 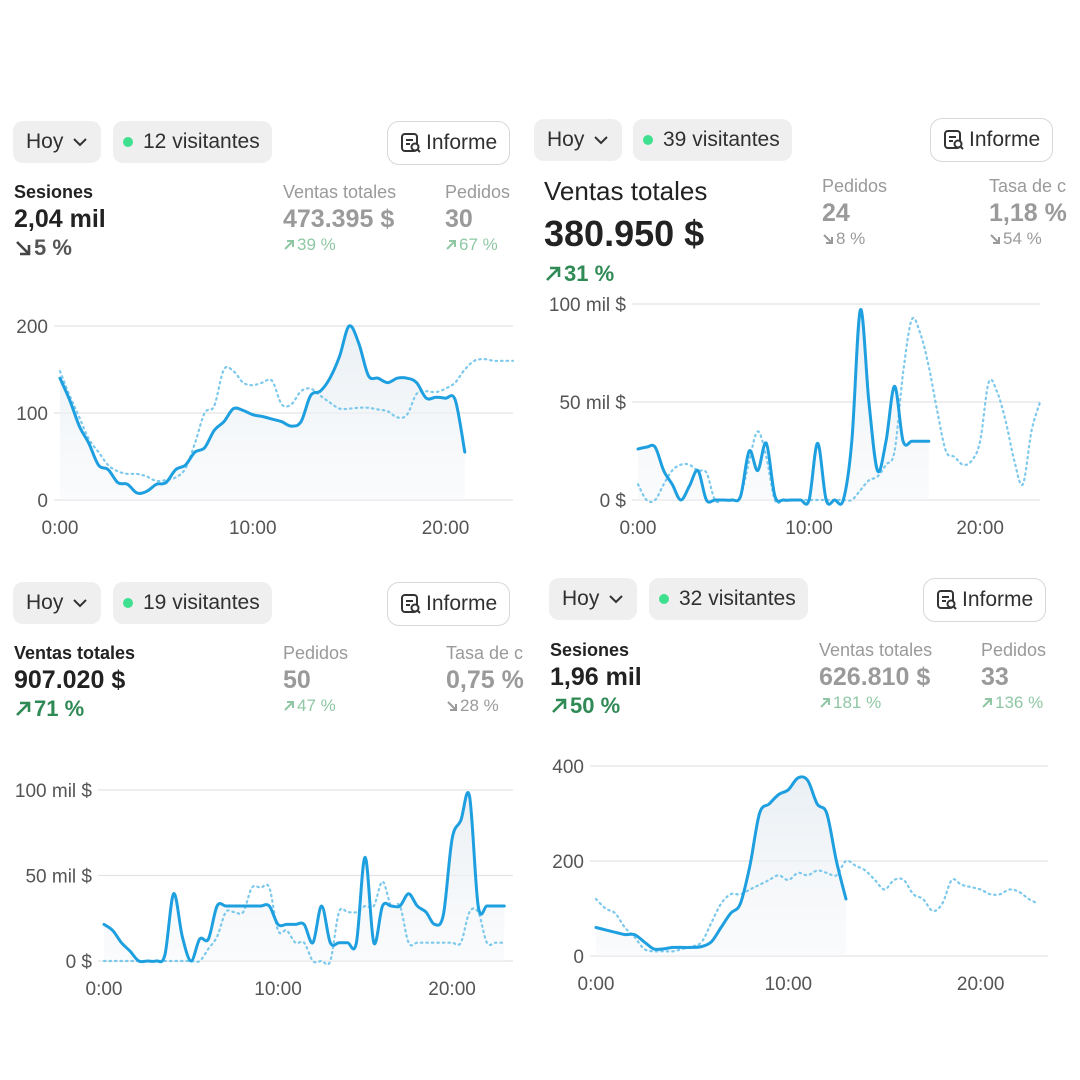 I want to click on visitors-label: 12 visitantes, so click(x=201, y=141).